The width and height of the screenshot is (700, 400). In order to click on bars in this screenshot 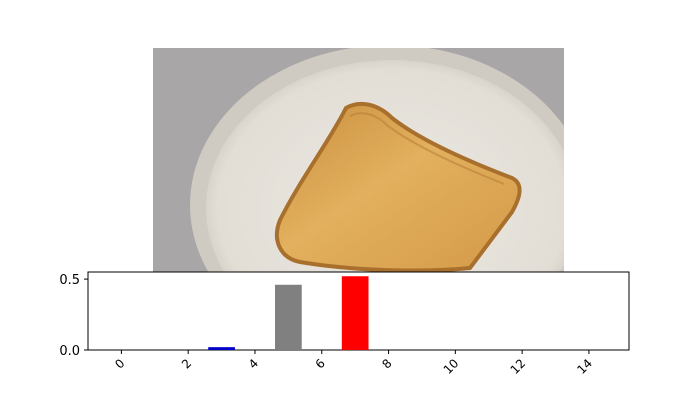, I will do `click(288, 313)`.